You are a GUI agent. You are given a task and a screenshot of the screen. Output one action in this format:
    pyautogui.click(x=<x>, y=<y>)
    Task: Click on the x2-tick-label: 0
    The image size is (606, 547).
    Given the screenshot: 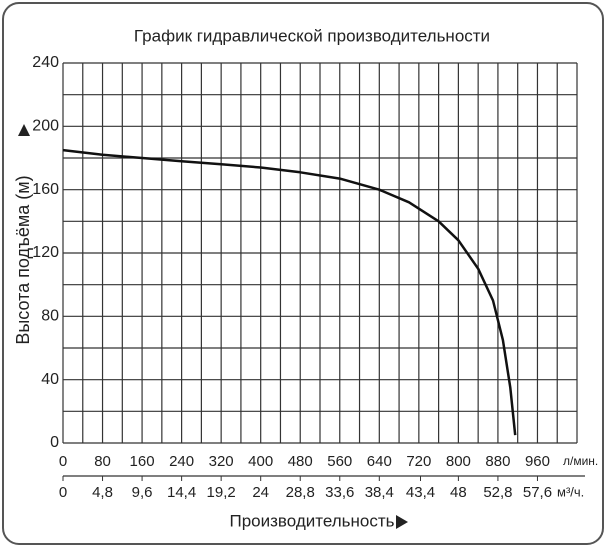 What is the action you would take?
    pyautogui.click(x=63, y=492)
    